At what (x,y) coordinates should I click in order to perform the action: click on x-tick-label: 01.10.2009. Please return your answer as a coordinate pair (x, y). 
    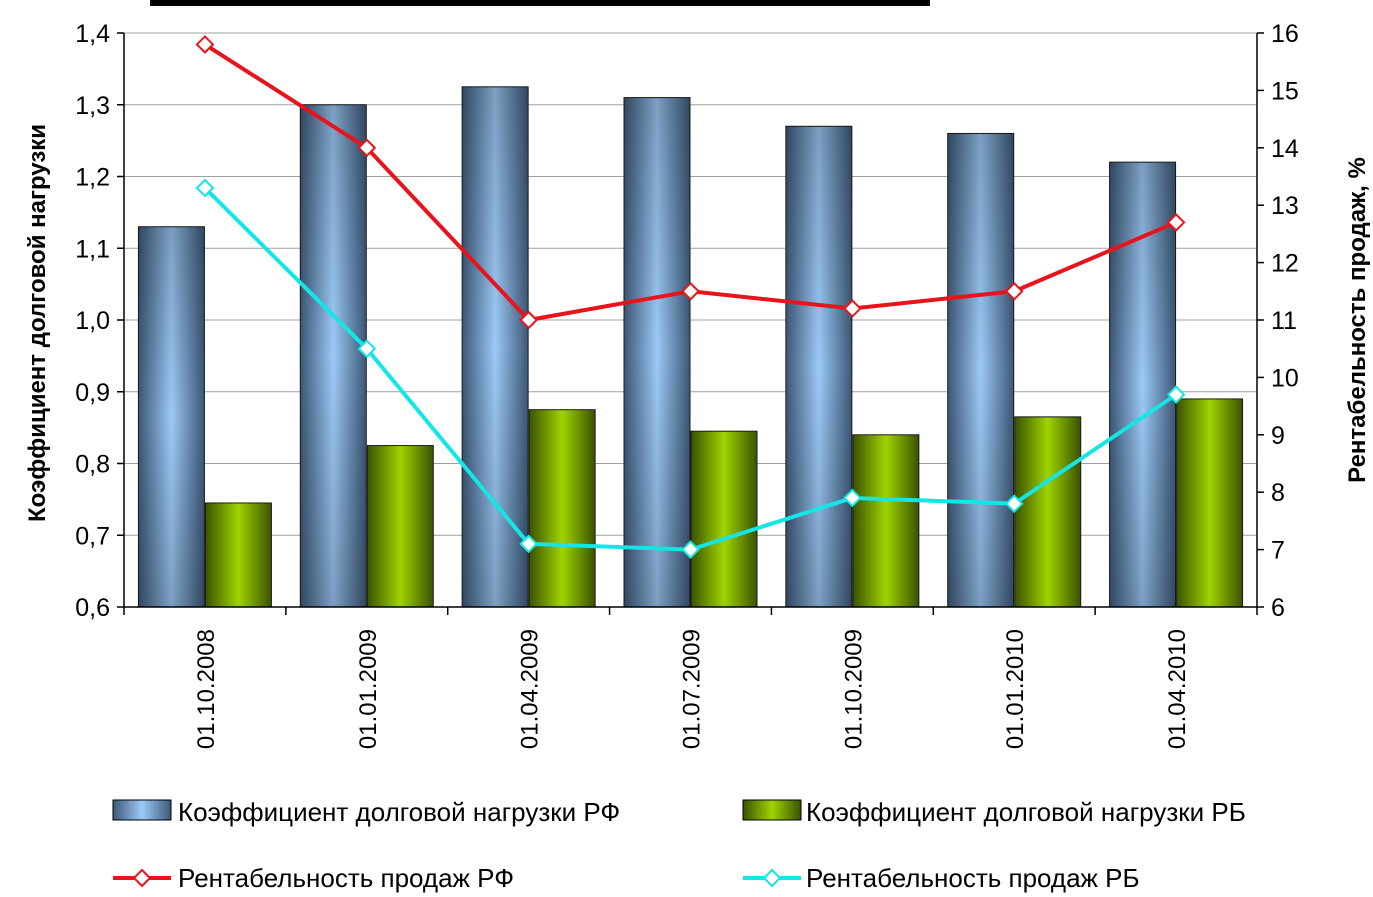
    Looking at the image, I should click on (853, 689).